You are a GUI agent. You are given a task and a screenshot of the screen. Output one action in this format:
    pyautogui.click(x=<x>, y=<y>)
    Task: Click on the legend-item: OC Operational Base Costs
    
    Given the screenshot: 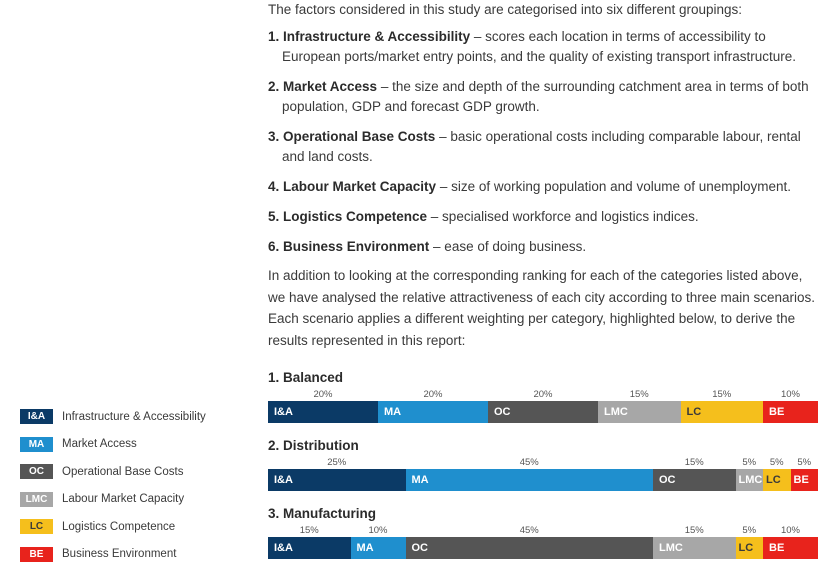 What is the action you would take?
    pyautogui.click(x=113, y=472)
    